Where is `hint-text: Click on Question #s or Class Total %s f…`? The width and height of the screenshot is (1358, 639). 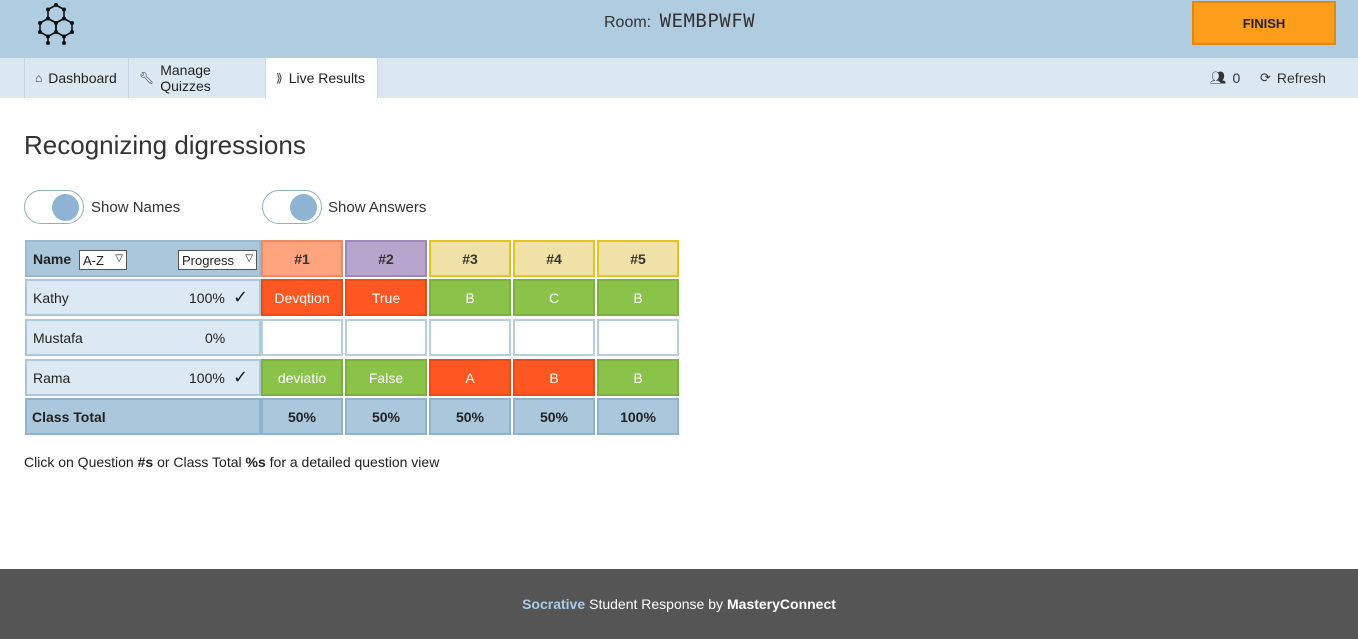 hint-text: Click on Question #s or Class Total %s f… is located at coordinates (231, 462).